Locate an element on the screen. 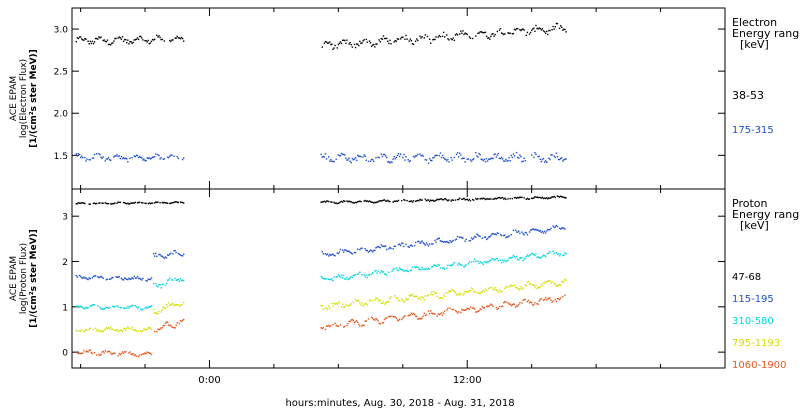 The image size is (800, 410). series-1060-1900 is located at coordinates (321, 326).